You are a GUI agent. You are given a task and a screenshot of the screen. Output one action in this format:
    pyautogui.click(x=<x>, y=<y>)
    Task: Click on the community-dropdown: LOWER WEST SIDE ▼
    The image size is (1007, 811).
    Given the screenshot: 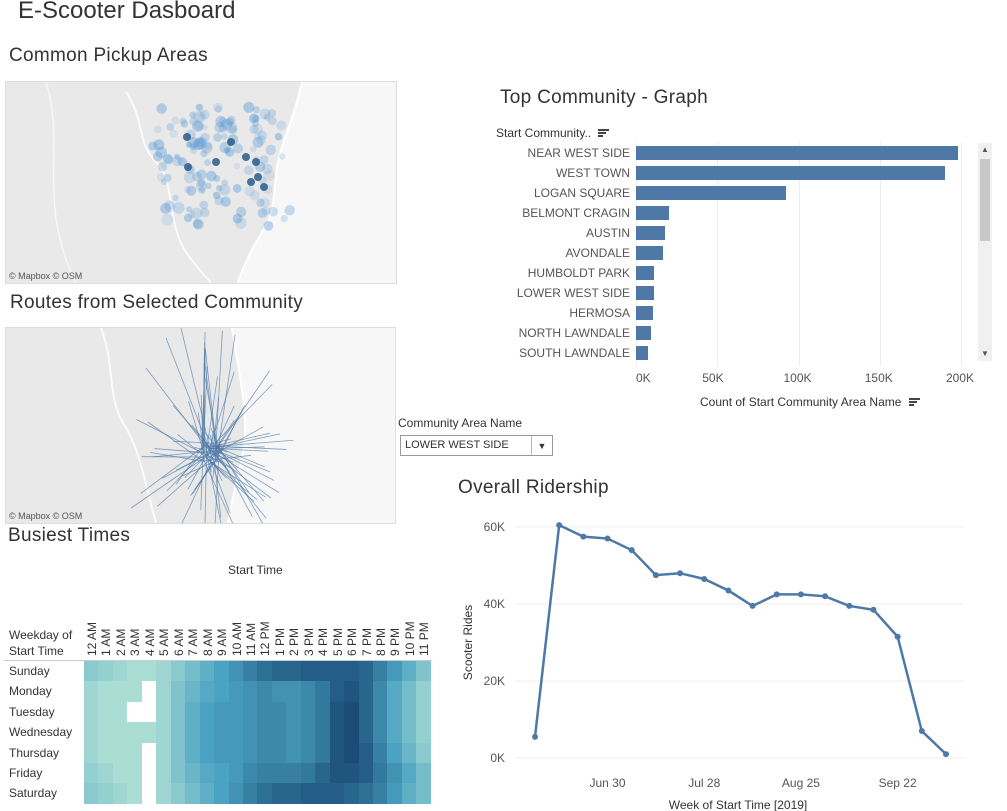 What is the action you would take?
    pyautogui.click(x=476, y=445)
    